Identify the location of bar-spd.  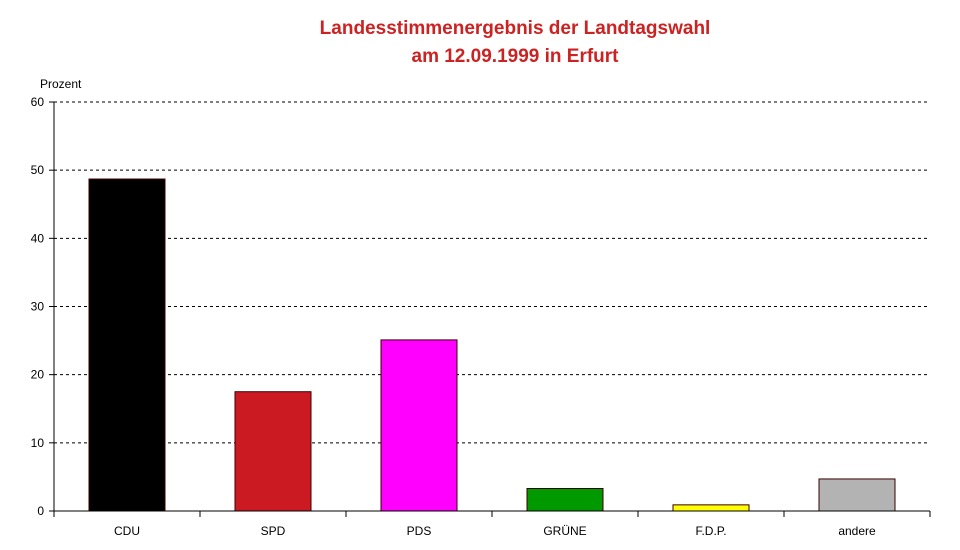
(273, 451).